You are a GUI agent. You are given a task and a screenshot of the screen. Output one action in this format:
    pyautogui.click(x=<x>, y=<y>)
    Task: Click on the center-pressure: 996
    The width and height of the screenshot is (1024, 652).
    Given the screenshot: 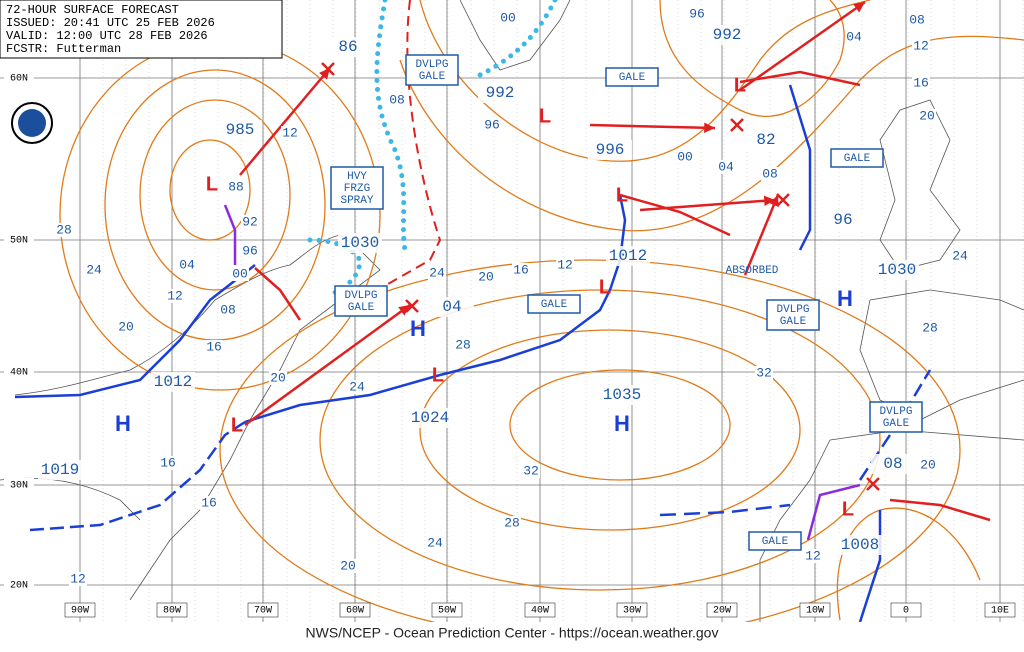 What is the action you would take?
    pyautogui.click(x=610, y=150)
    